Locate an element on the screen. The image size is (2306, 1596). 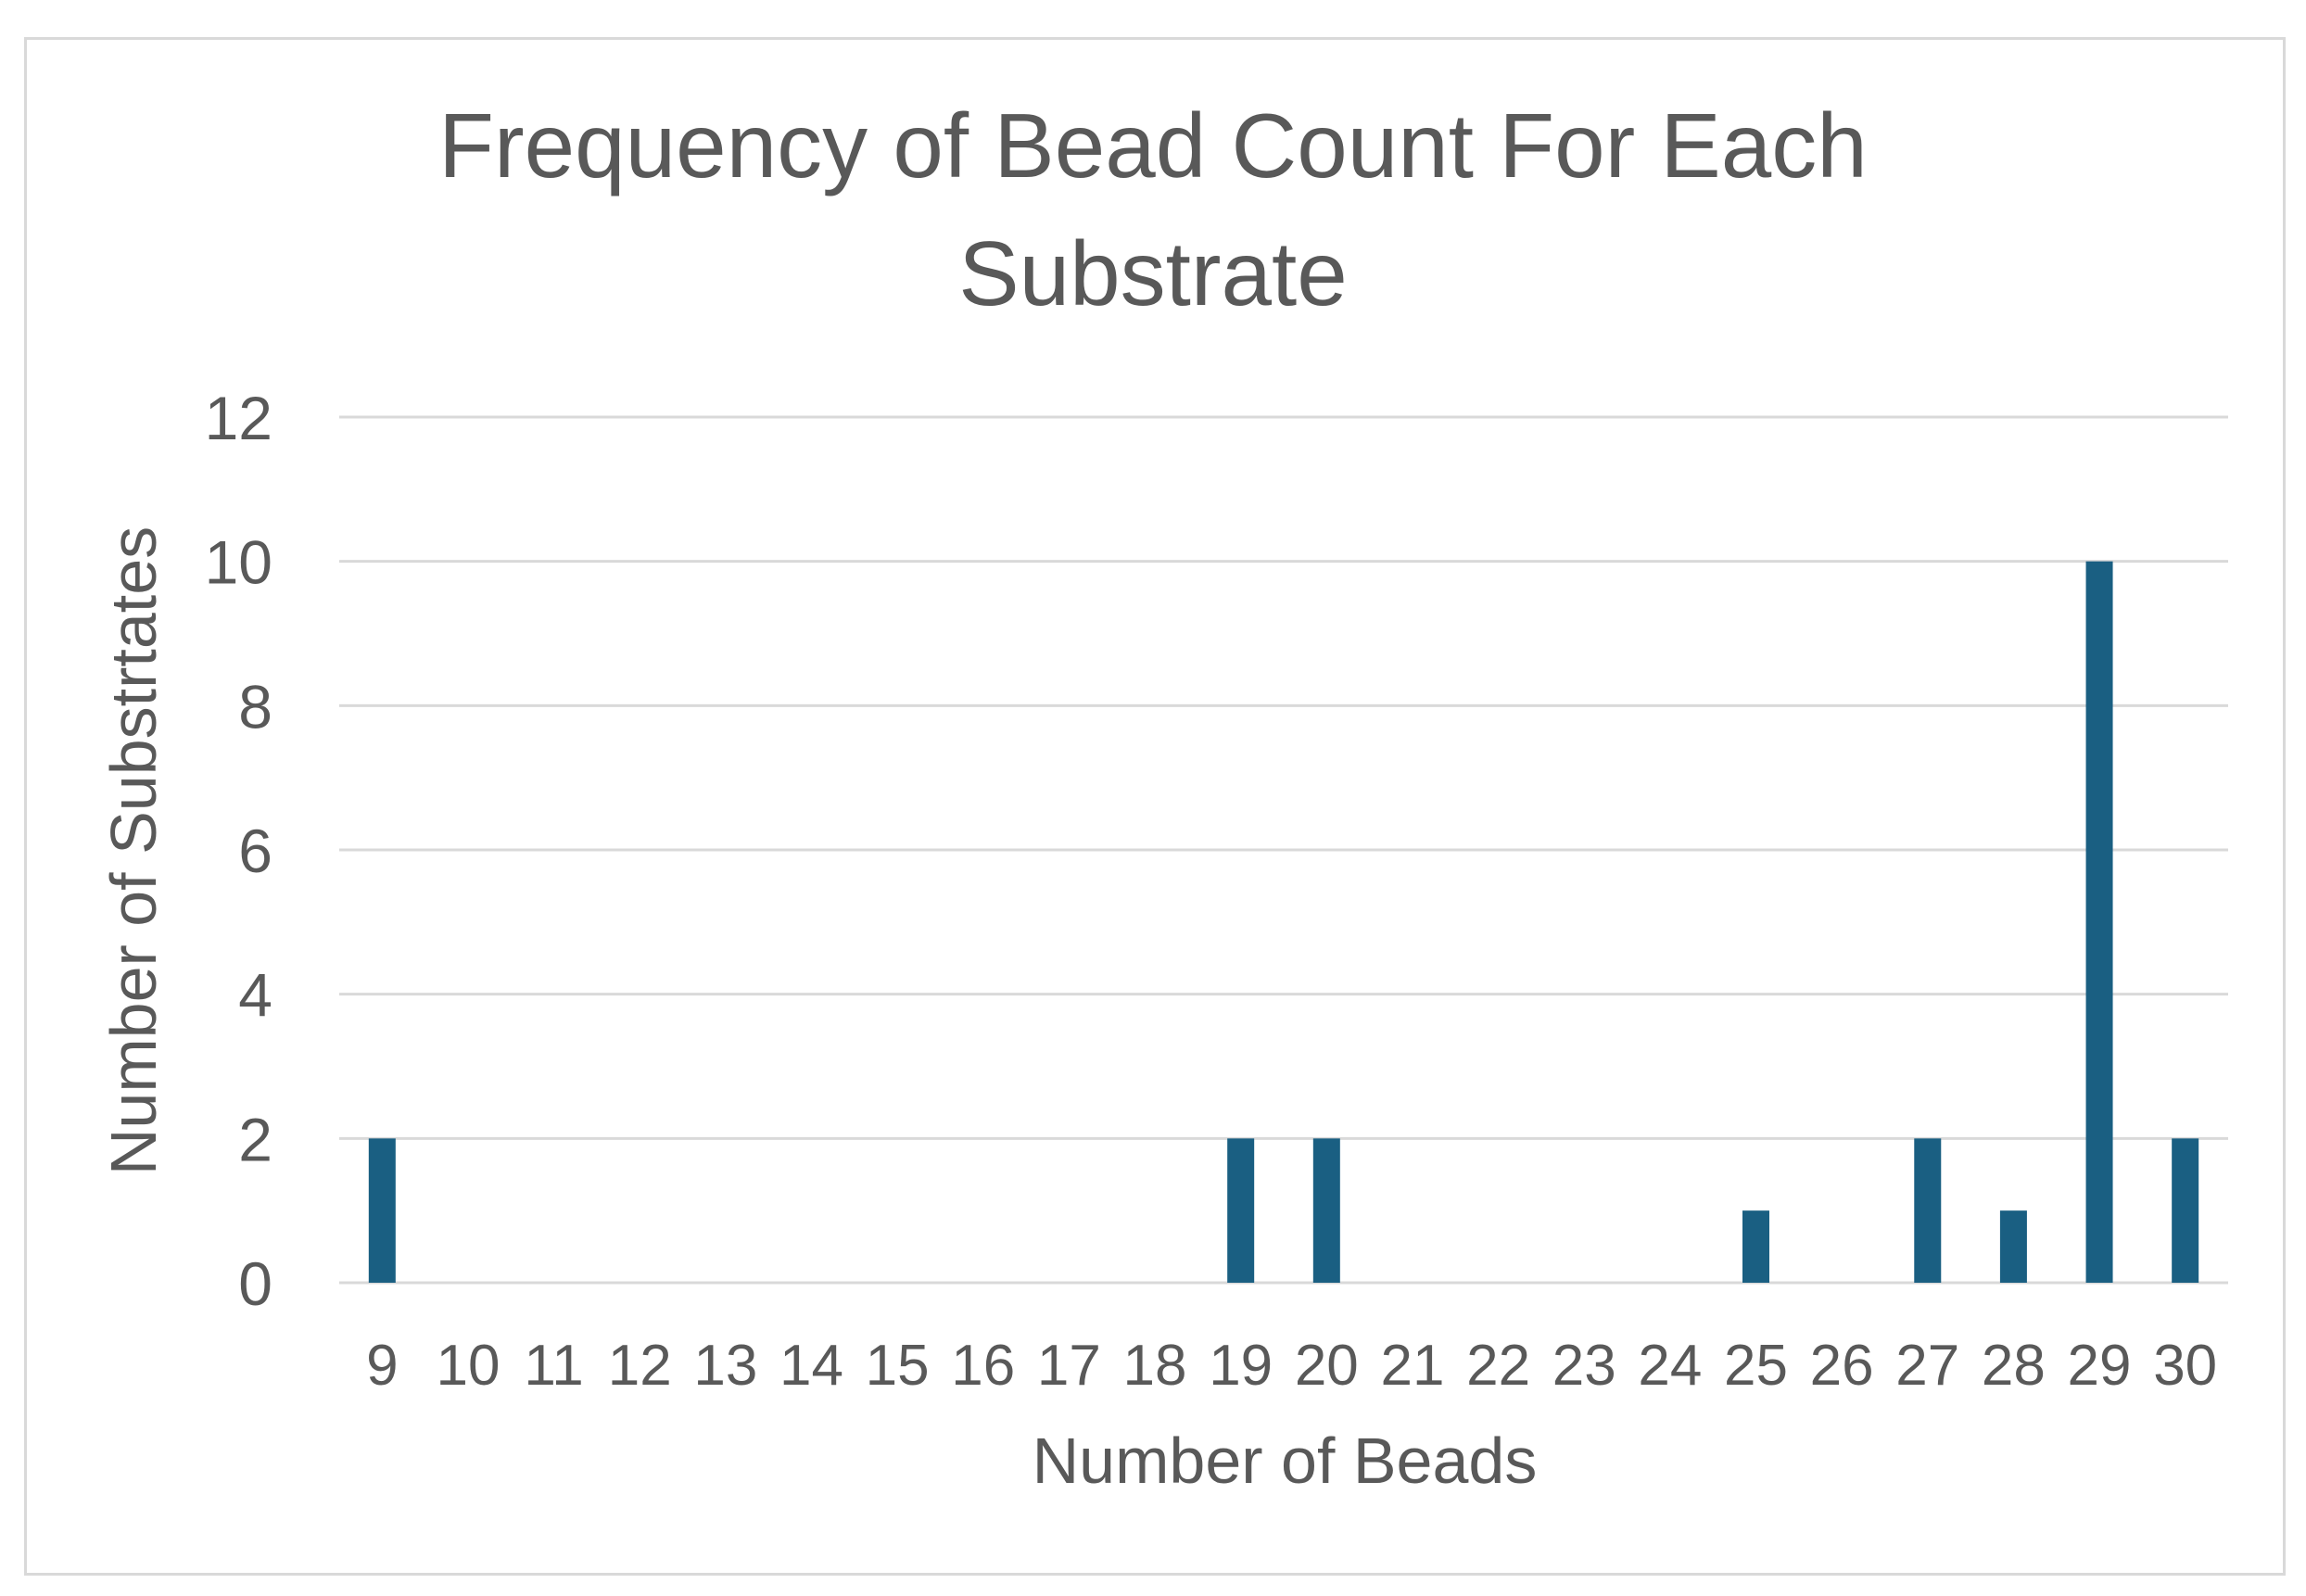
x-tick-label: 20 is located at coordinates (1327, 1366).